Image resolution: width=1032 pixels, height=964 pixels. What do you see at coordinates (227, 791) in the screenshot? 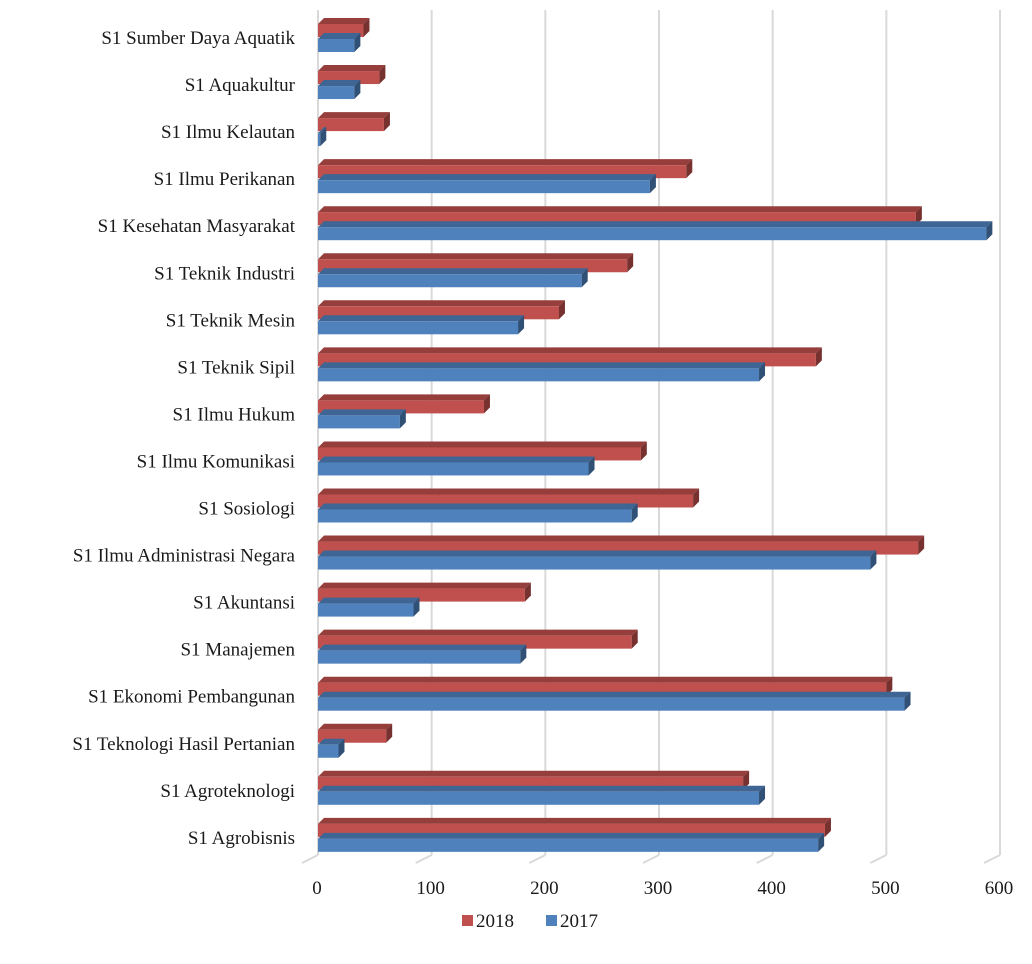
I see `category-label: S1 Agroteknologi` at bounding box center [227, 791].